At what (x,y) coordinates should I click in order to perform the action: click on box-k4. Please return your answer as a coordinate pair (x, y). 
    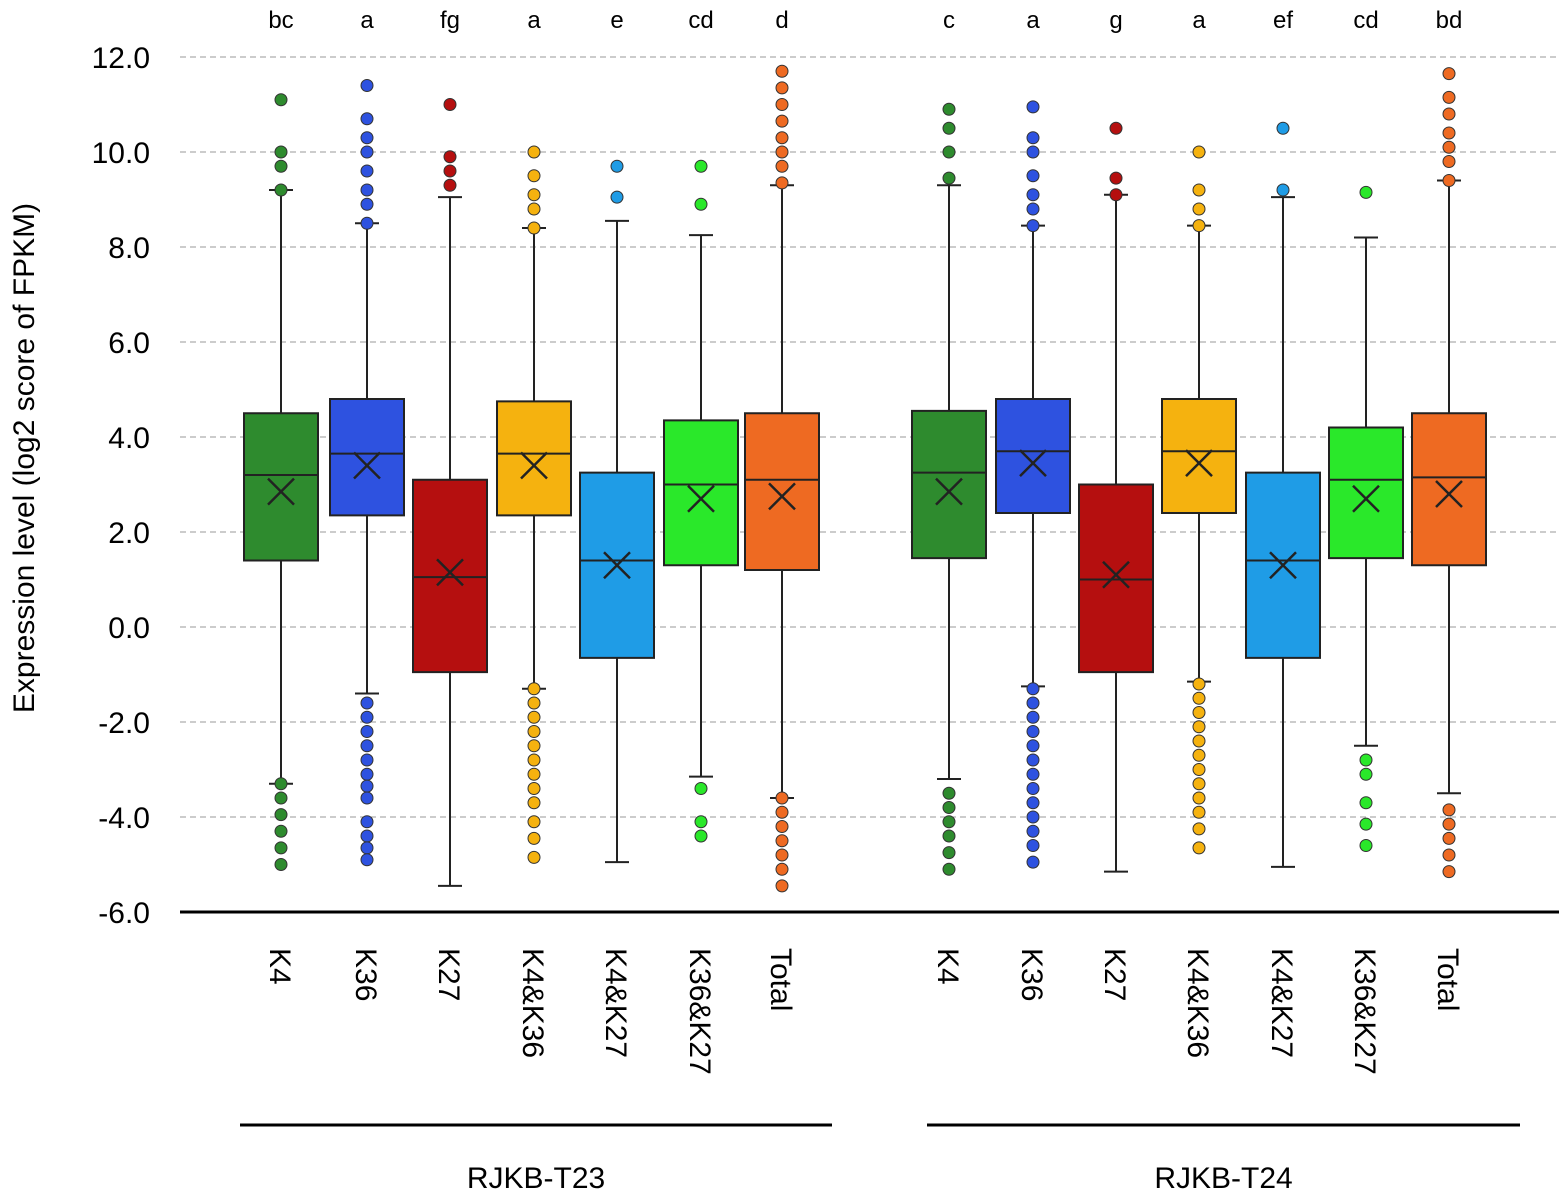
    Looking at the image, I should click on (949, 489).